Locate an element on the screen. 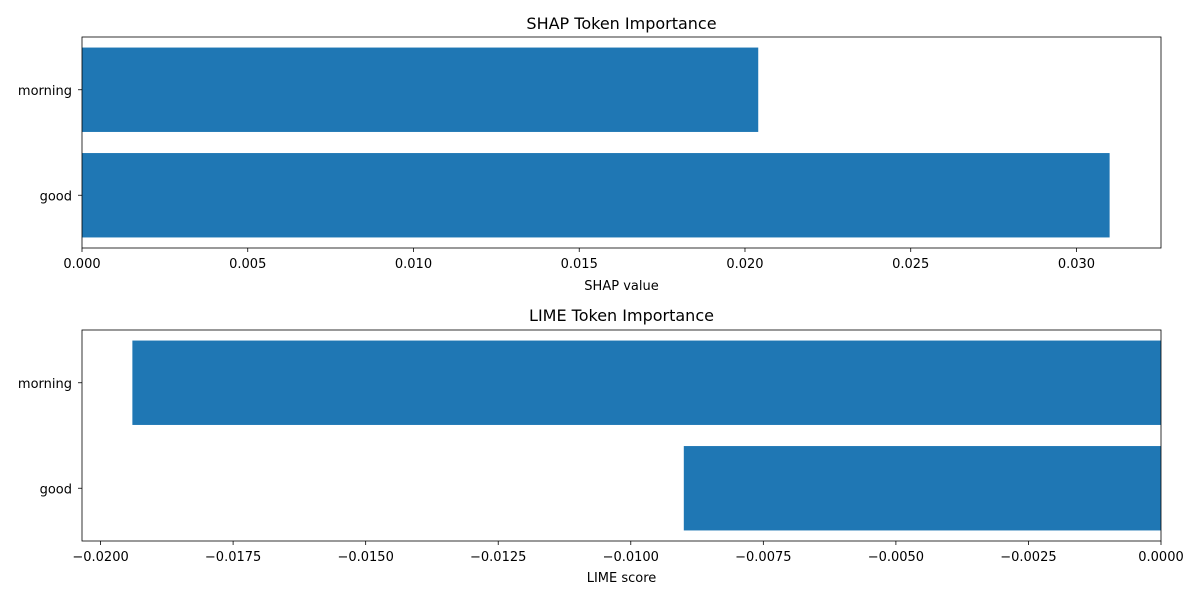 The height and width of the screenshot is (600, 1200). lime-xtick-label: −0.0175 is located at coordinates (233, 557).